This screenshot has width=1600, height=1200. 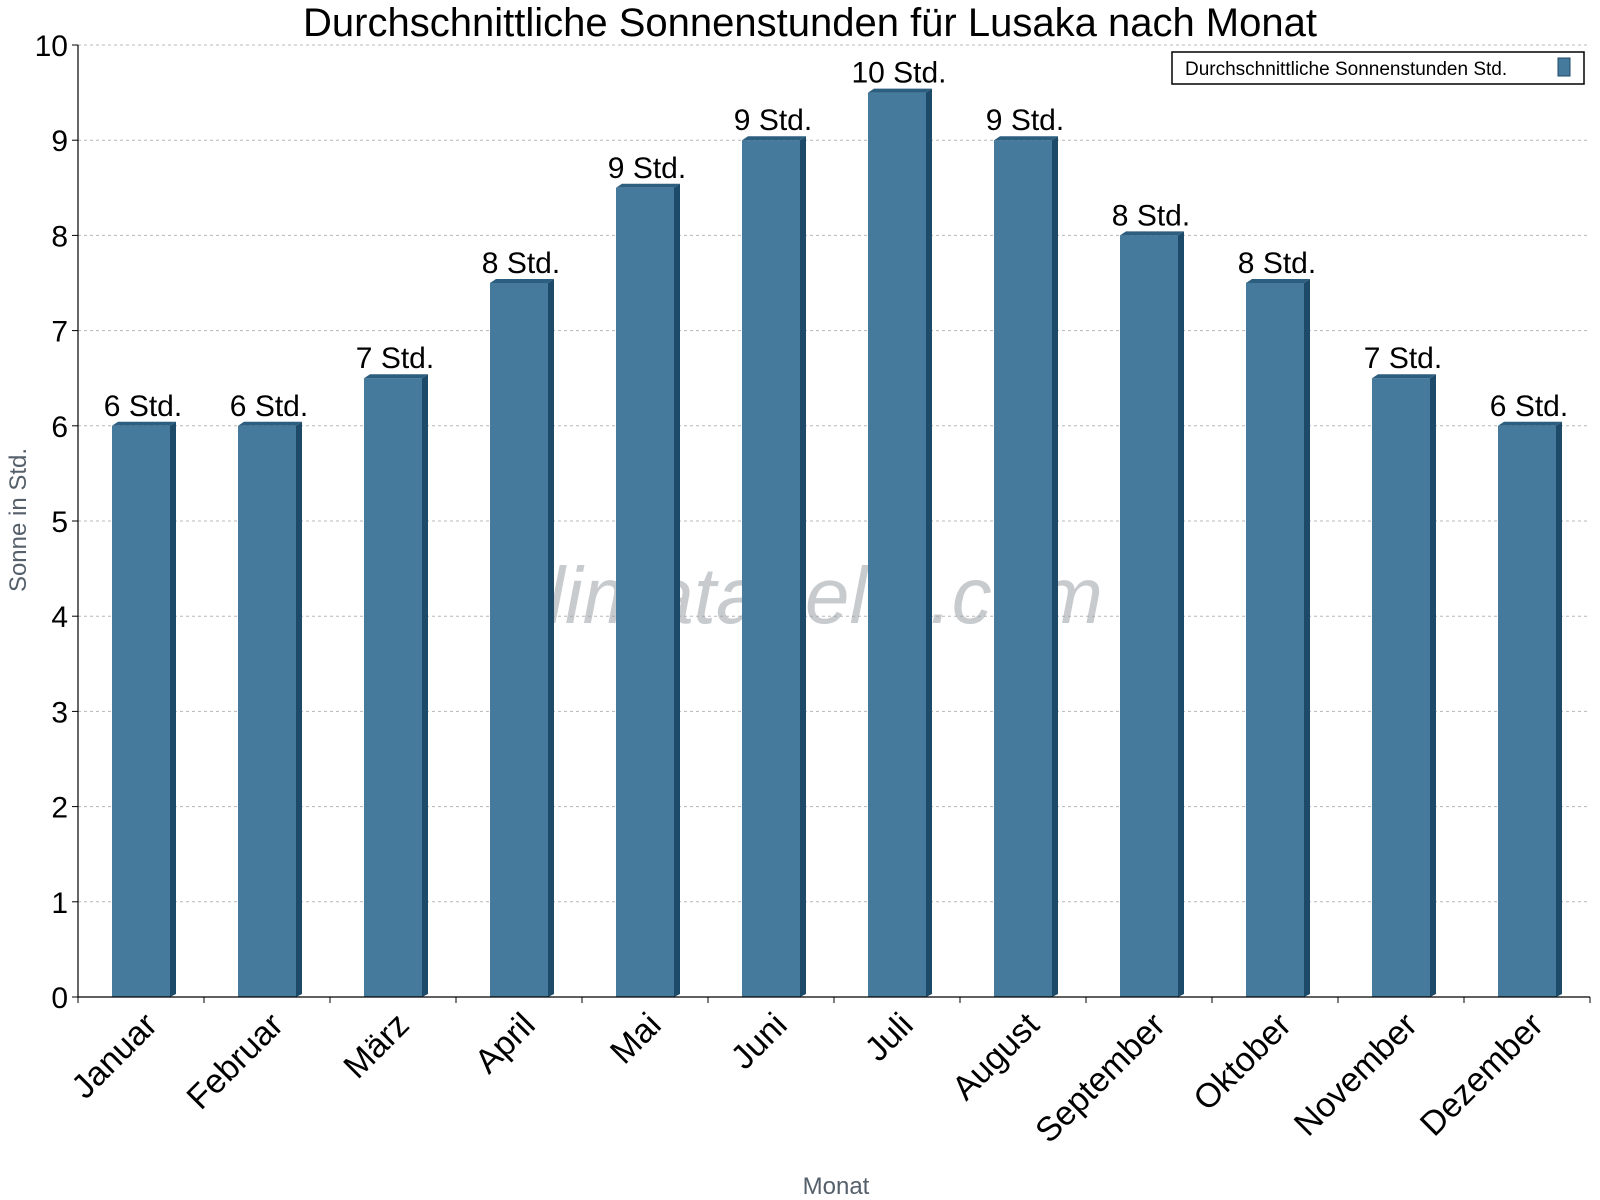 I want to click on y-axis-ticks: 0 1 2 3 4 5 6 7 8 9 10, so click(x=56, y=522).